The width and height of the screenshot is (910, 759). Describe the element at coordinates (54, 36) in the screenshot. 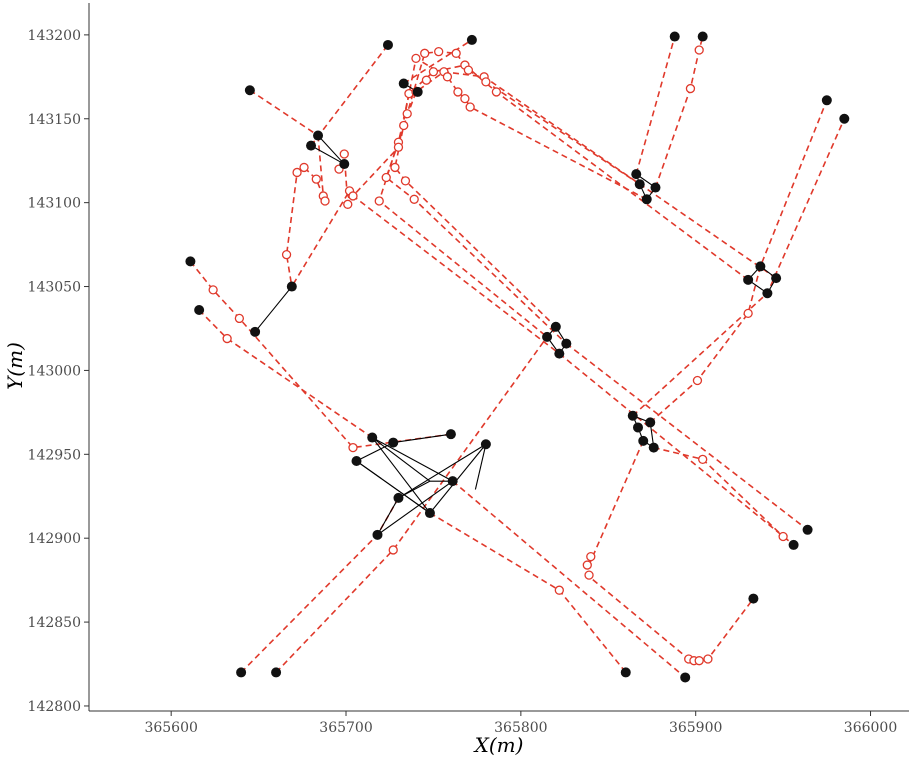

I see `y-tick-label: 143200` at that location.